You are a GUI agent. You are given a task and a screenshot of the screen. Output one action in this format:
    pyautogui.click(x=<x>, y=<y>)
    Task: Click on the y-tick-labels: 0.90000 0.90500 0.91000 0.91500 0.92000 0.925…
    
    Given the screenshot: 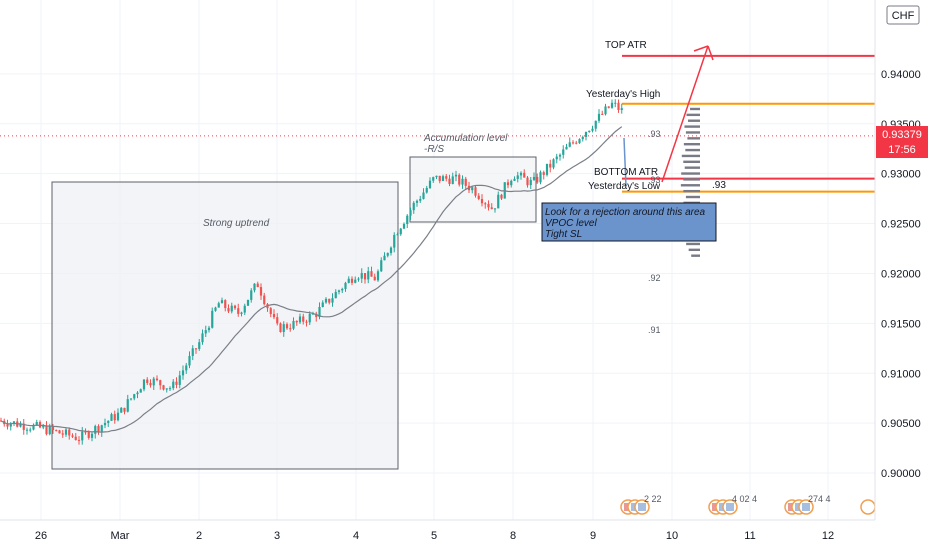 What is the action you would take?
    pyautogui.click(x=901, y=274)
    